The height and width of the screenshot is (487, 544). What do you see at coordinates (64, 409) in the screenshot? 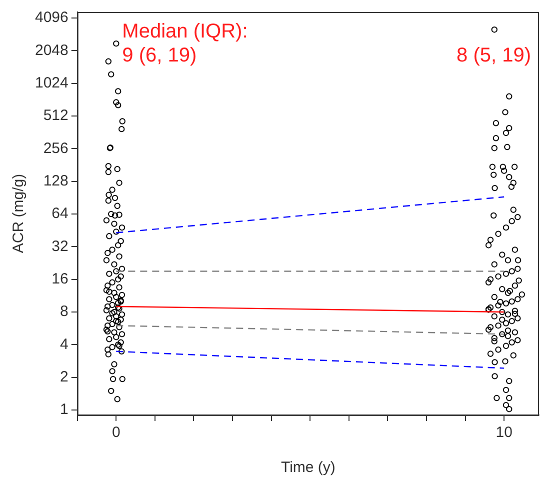
I see `y-tick-label: 1` at bounding box center [64, 409].